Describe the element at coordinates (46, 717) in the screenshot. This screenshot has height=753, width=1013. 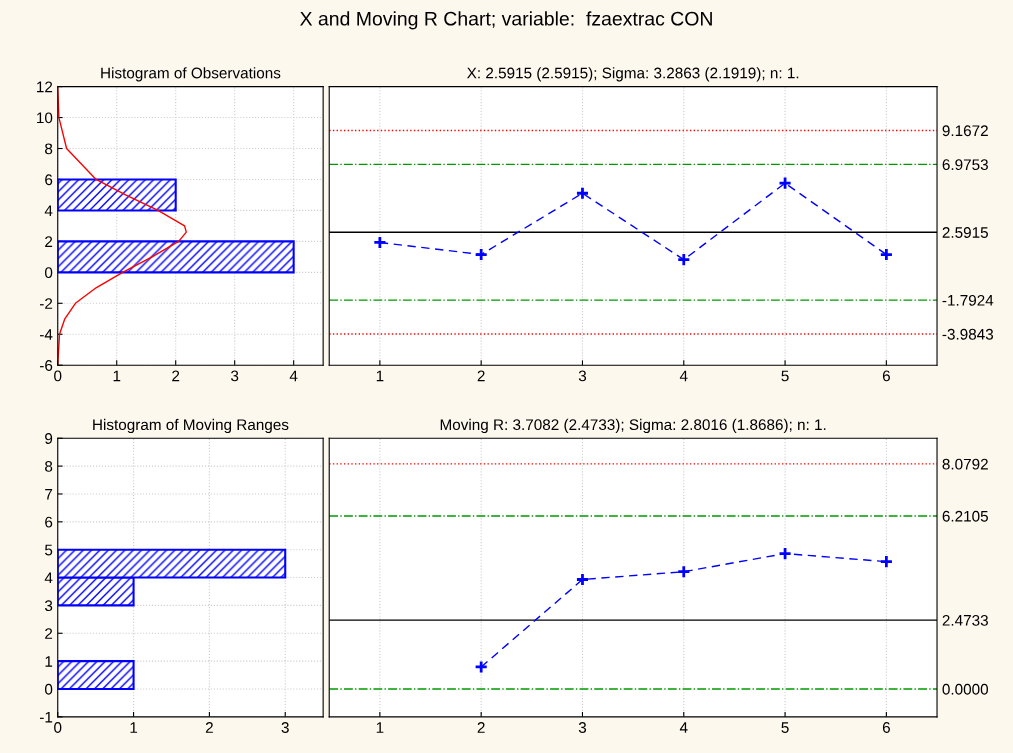
I see `y-tick-label: -1` at that location.